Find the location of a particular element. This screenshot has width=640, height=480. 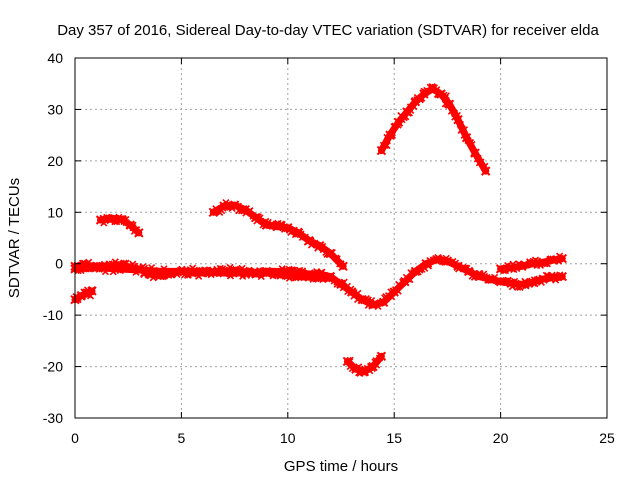

y-tick-label: 30 is located at coordinates (55, 109).